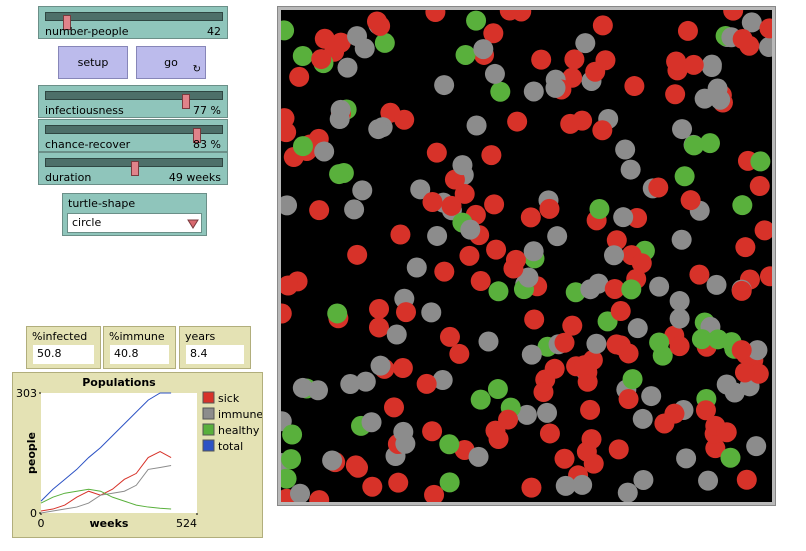 The height and width of the screenshot is (551, 806). Describe the element at coordinates (93, 62) in the screenshot. I see `button: setup` at that location.